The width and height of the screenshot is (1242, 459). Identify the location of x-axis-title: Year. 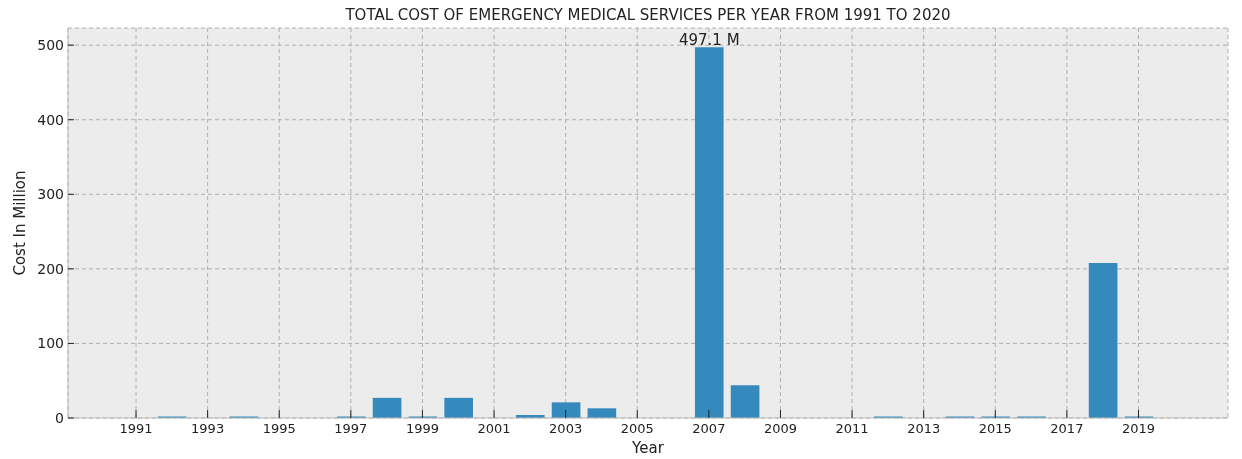
(648, 448).